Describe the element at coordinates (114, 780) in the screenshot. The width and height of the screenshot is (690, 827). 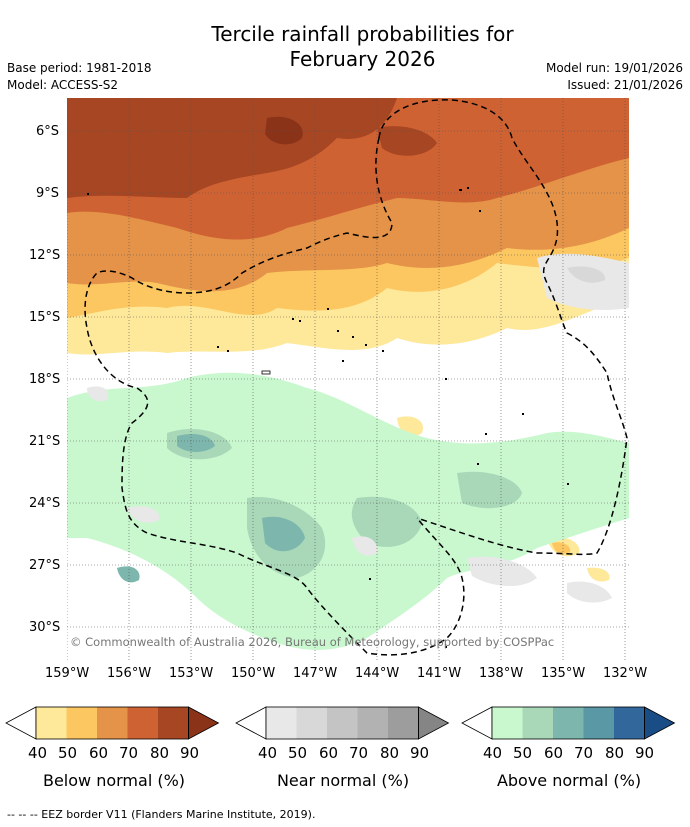
I see `colorbar-label-below: Below normal (%)` at that location.